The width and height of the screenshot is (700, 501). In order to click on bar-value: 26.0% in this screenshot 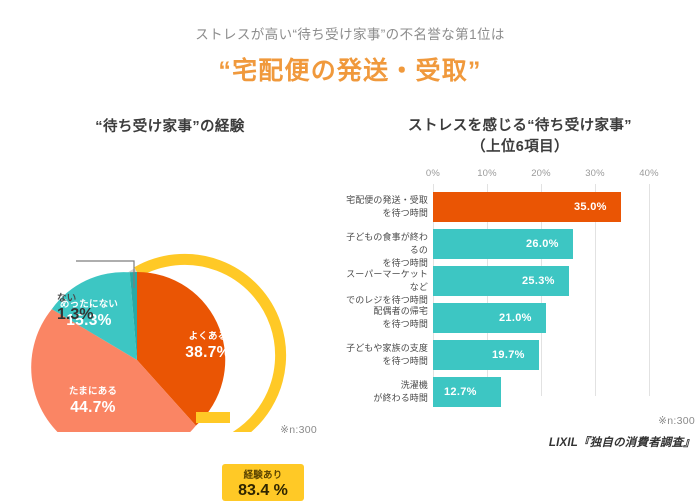, I will do `click(542, 244)`.